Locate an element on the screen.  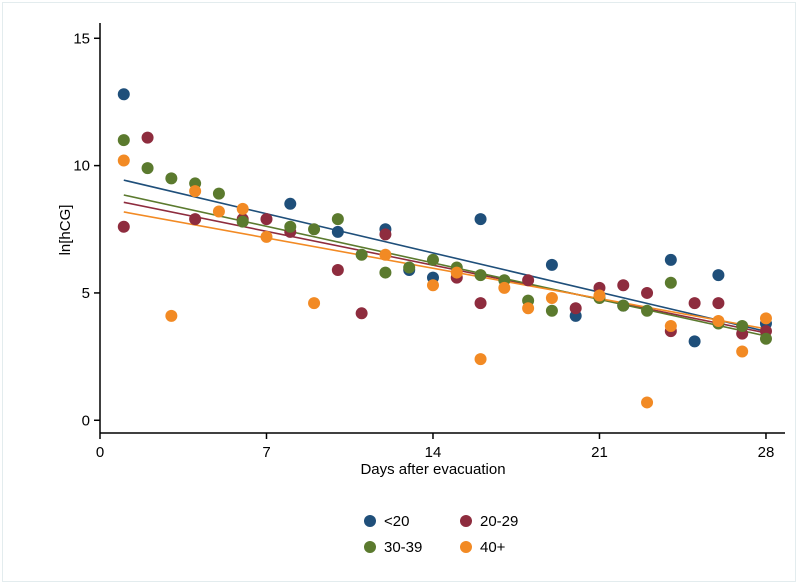
legend-label-40plus: 40+ is located at coordinates (493, 547).